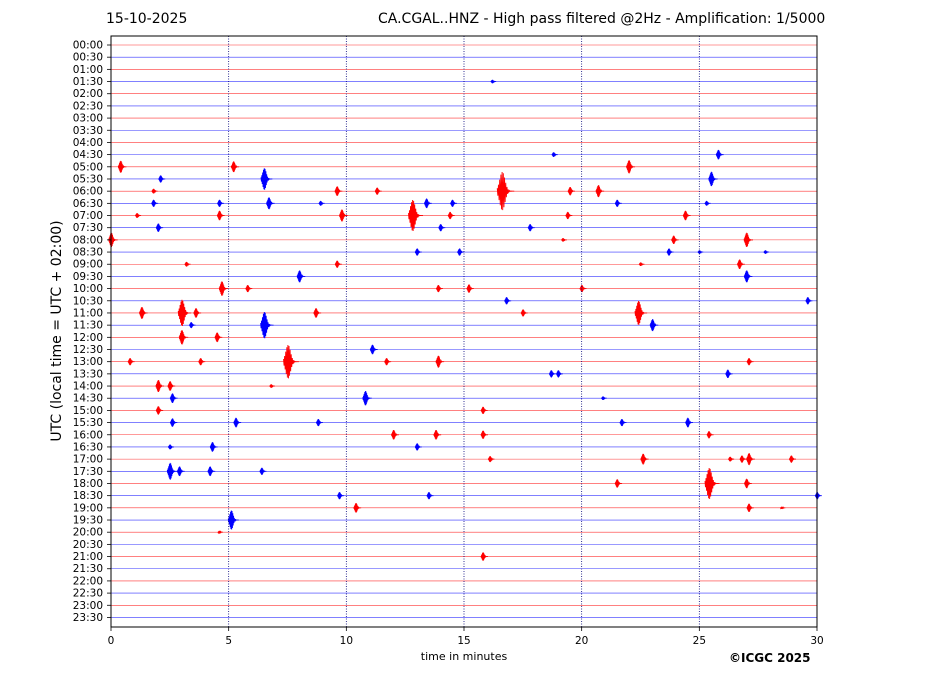  Describe the element at coordinates (88, 411) in the screenshot. I see `row-tick-label: 15:00` at that location.